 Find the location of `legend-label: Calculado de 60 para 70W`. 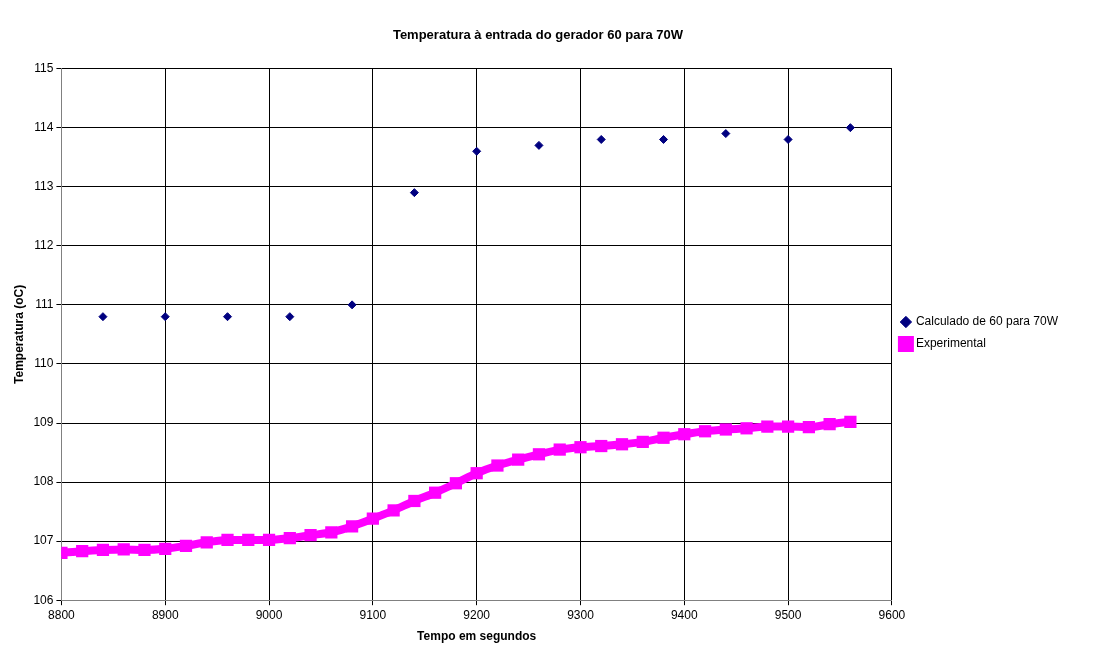

legend-label: Calculado de 60 para 70W is located at coordinates (987, 321).